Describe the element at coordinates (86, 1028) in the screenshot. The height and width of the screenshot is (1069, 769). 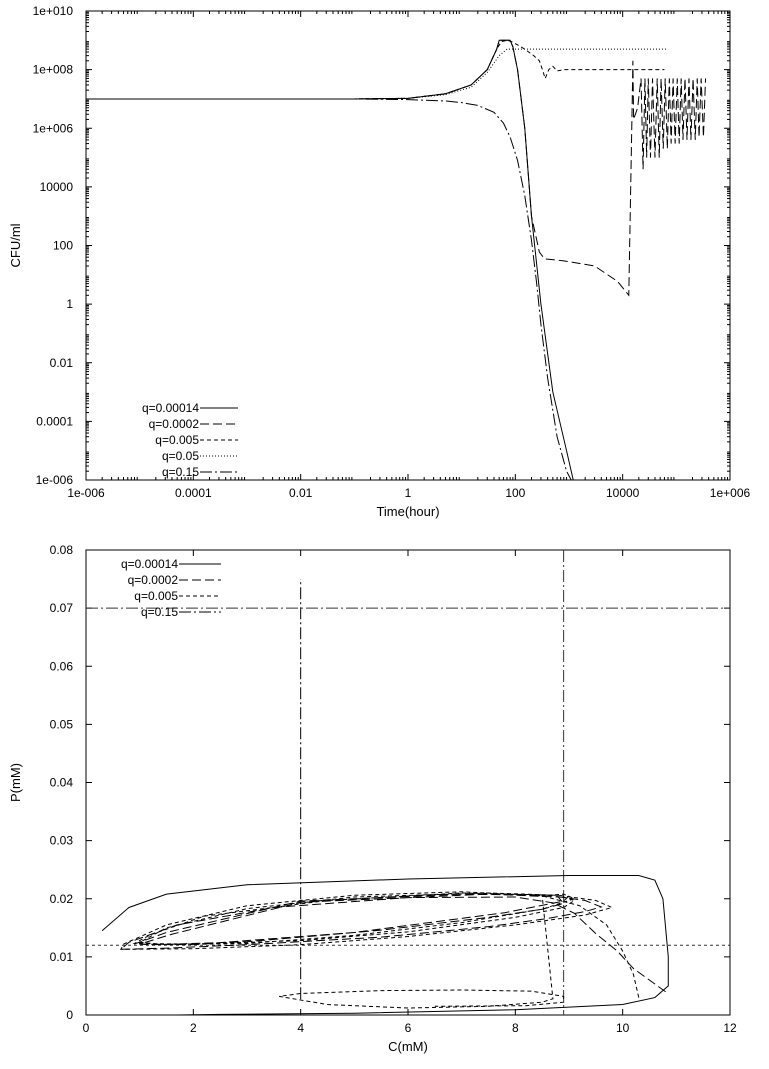
I see `x-tick-label: 0` at that location.